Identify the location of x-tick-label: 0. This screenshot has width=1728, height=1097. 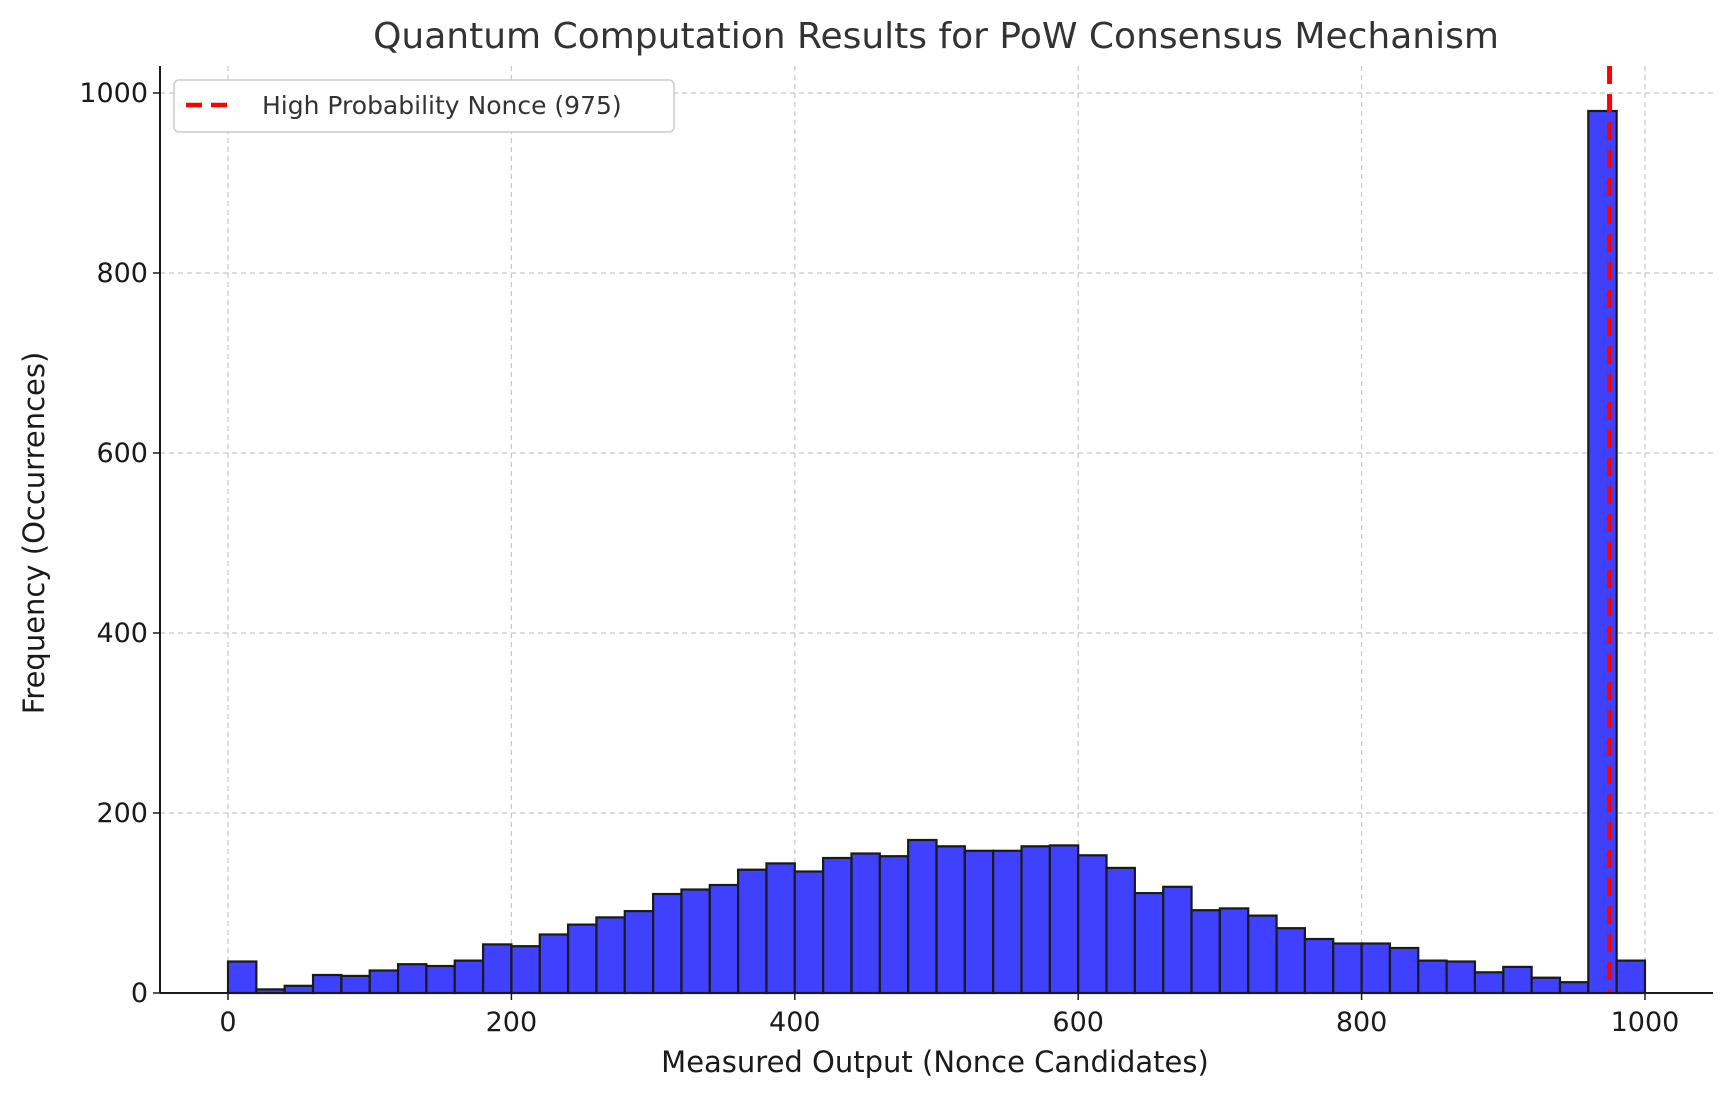
(227, 1022).